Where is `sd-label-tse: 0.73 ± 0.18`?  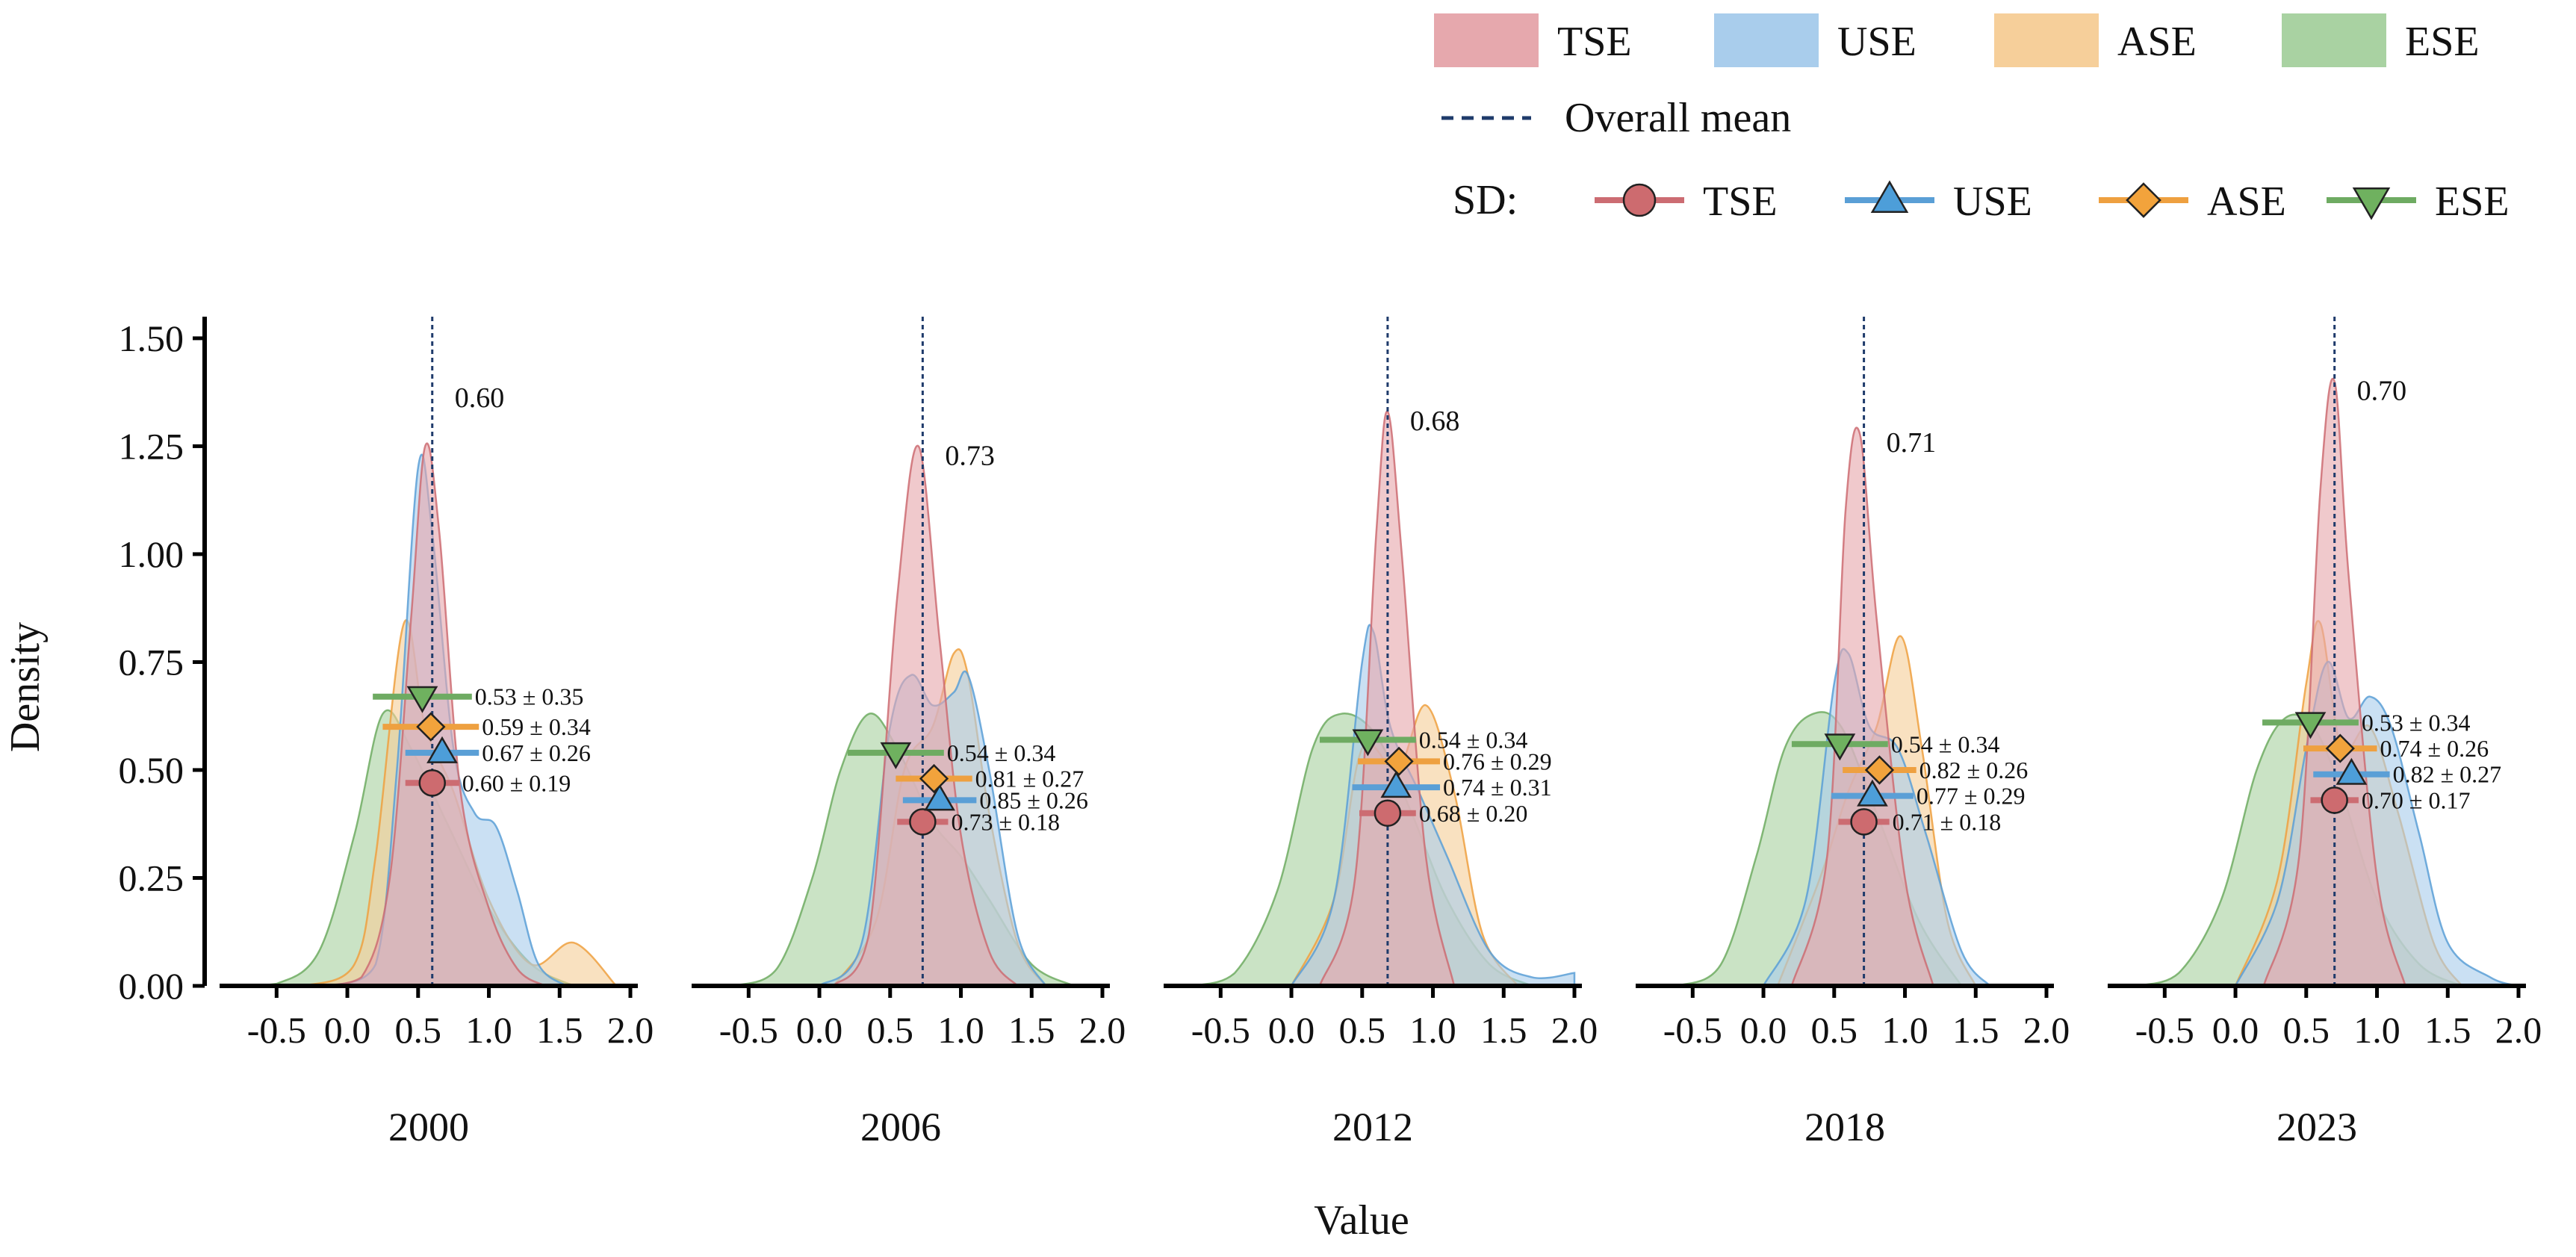 sd-label-tse: 0.73 ± 0.18 is located at coordinates (1006, 821).